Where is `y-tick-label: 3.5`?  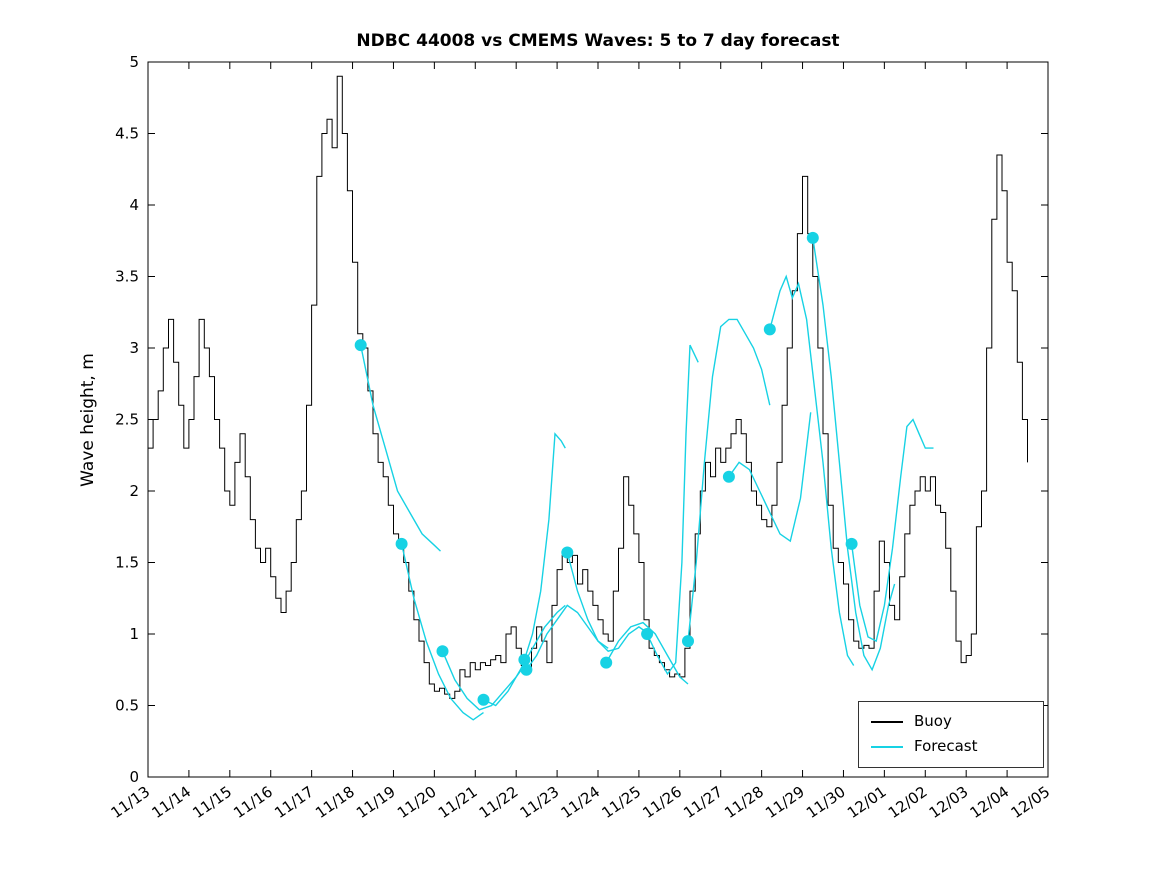
y-tick-label: 3.5 is located at coordinates (127, 277).